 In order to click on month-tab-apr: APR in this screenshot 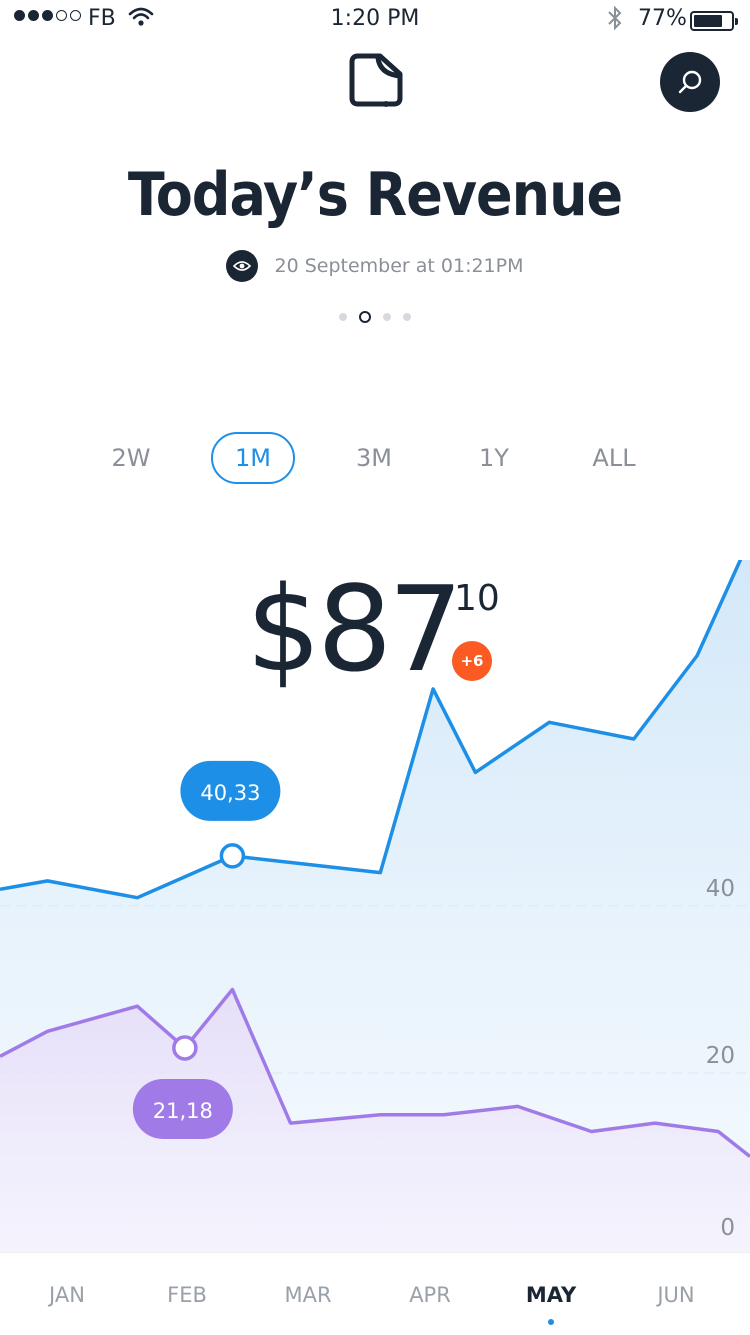, I will do `click(430, 1295)`.